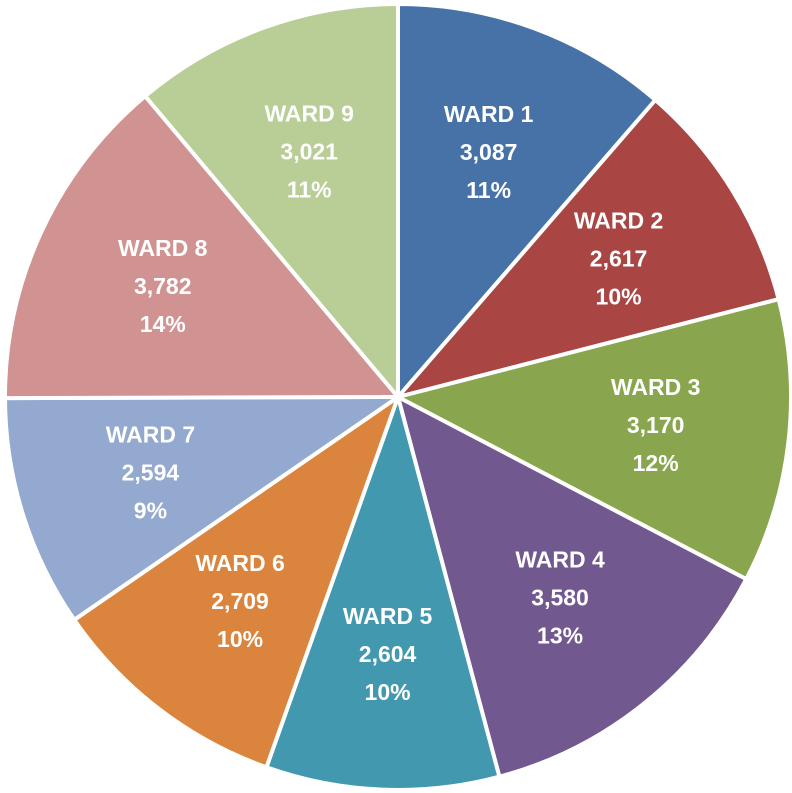  I want to click on value-label: 2,594, so click(151, 472).